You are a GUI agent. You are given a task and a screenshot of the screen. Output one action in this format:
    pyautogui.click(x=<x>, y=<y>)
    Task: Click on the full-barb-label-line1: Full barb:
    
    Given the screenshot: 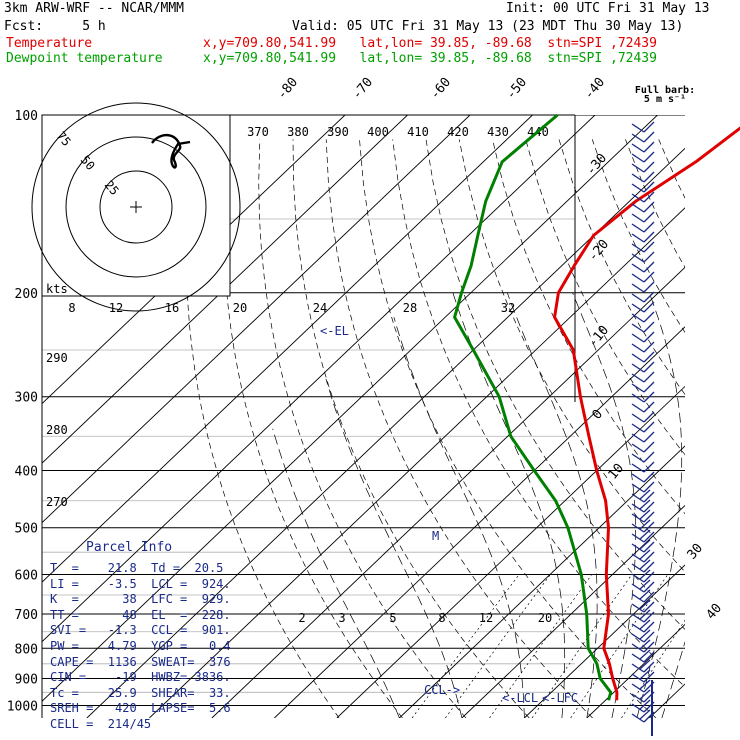 What is the action you would take?
    pyautogui.click(x=665, y=90)
    